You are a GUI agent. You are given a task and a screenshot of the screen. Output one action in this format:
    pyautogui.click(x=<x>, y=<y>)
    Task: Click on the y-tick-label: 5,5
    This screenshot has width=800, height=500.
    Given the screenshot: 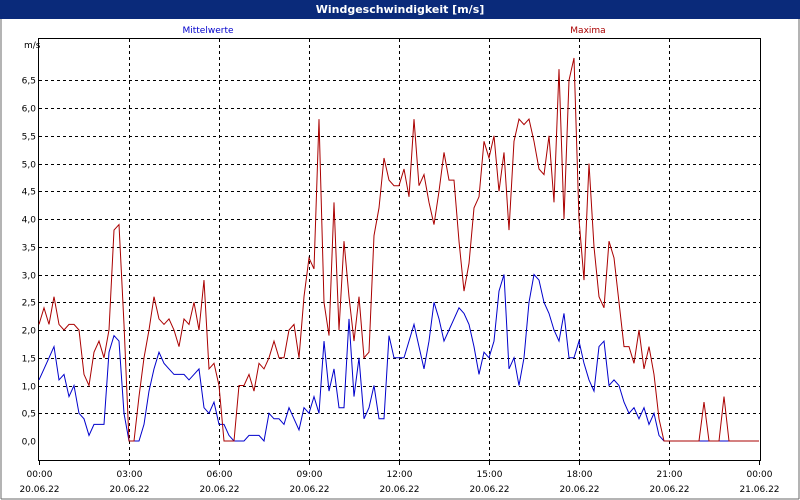 What is the action you would take?
    pyautogui.click(x=29, y=138)
    